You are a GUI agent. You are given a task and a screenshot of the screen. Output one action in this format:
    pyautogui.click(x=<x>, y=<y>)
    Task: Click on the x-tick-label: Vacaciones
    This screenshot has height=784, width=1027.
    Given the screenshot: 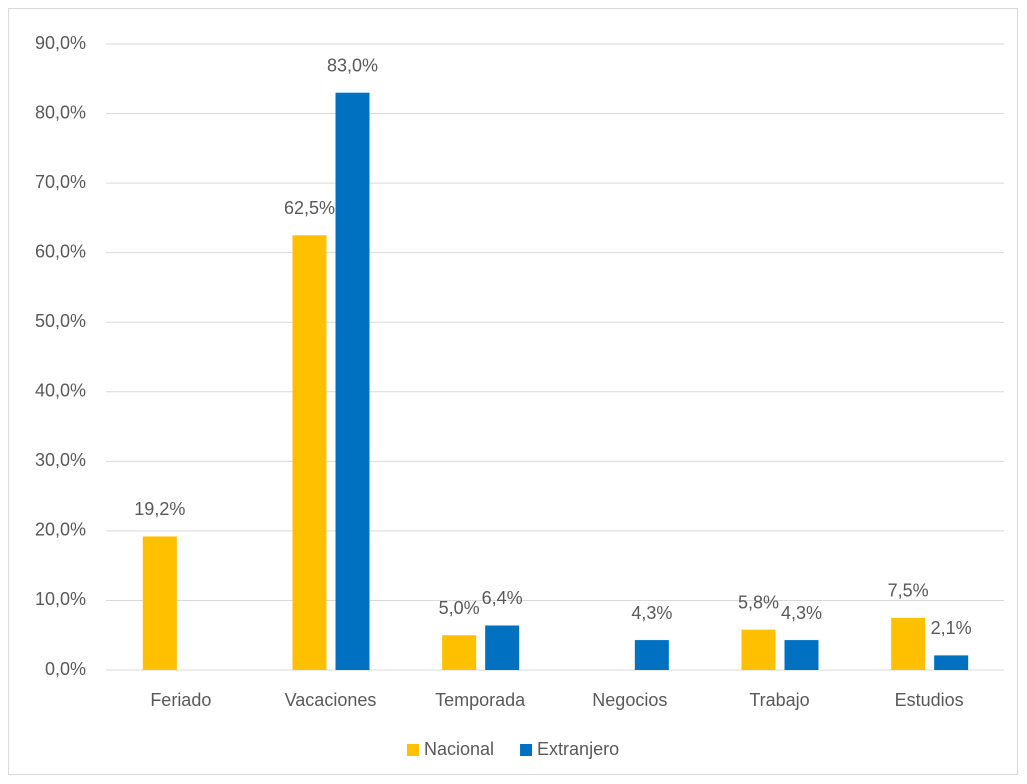 What is the action you would take?
    pyautogui.click(x=331, y=700)
    